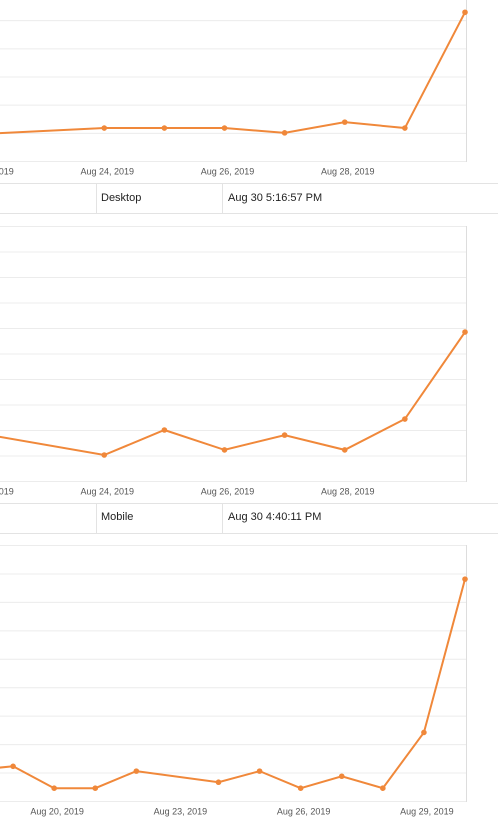 The width and height of the screenshot is (498, 822). I want to click on device: Mobile, so click(117, 517).